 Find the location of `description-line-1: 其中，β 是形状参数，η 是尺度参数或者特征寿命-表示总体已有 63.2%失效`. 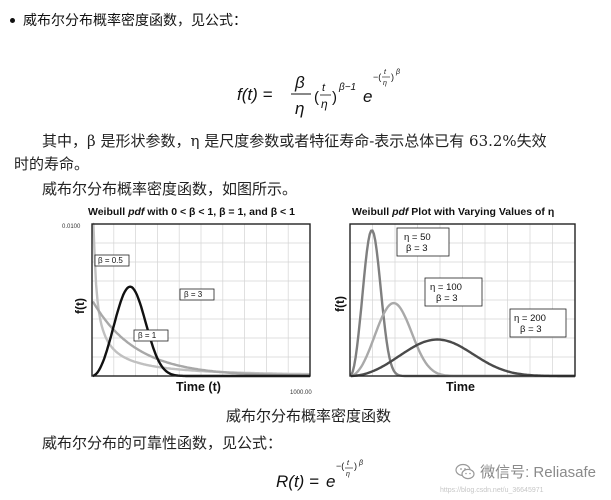

description-line-1: 其中，β 是形状参数，η 是尺度参数或者特征寿命-表示总体已有 63.2%失效 is located at coordinates (294, 141).